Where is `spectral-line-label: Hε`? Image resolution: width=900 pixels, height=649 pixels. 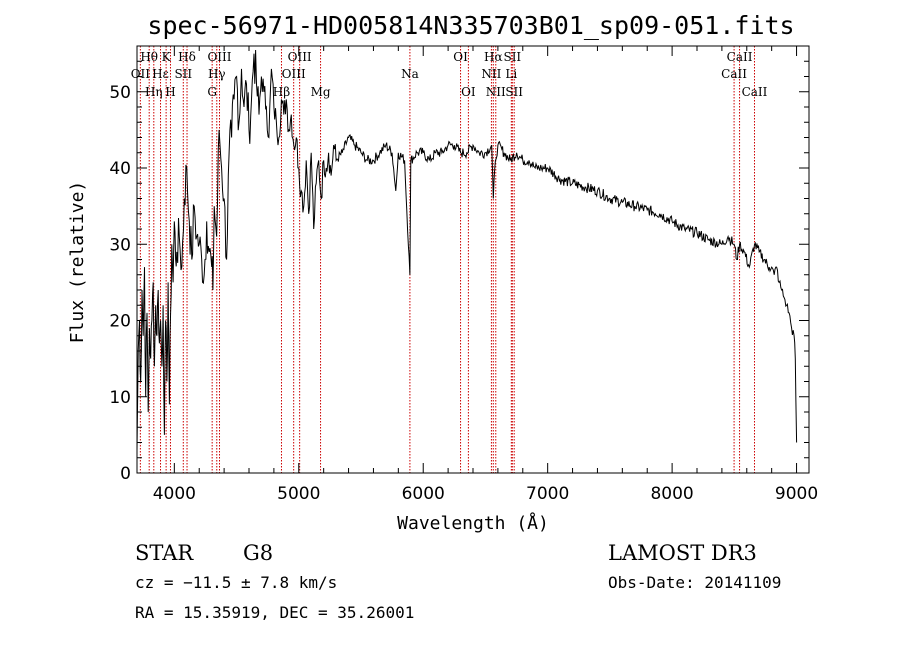
spectral-line-label: Hε is located at coordinates (160, 74).